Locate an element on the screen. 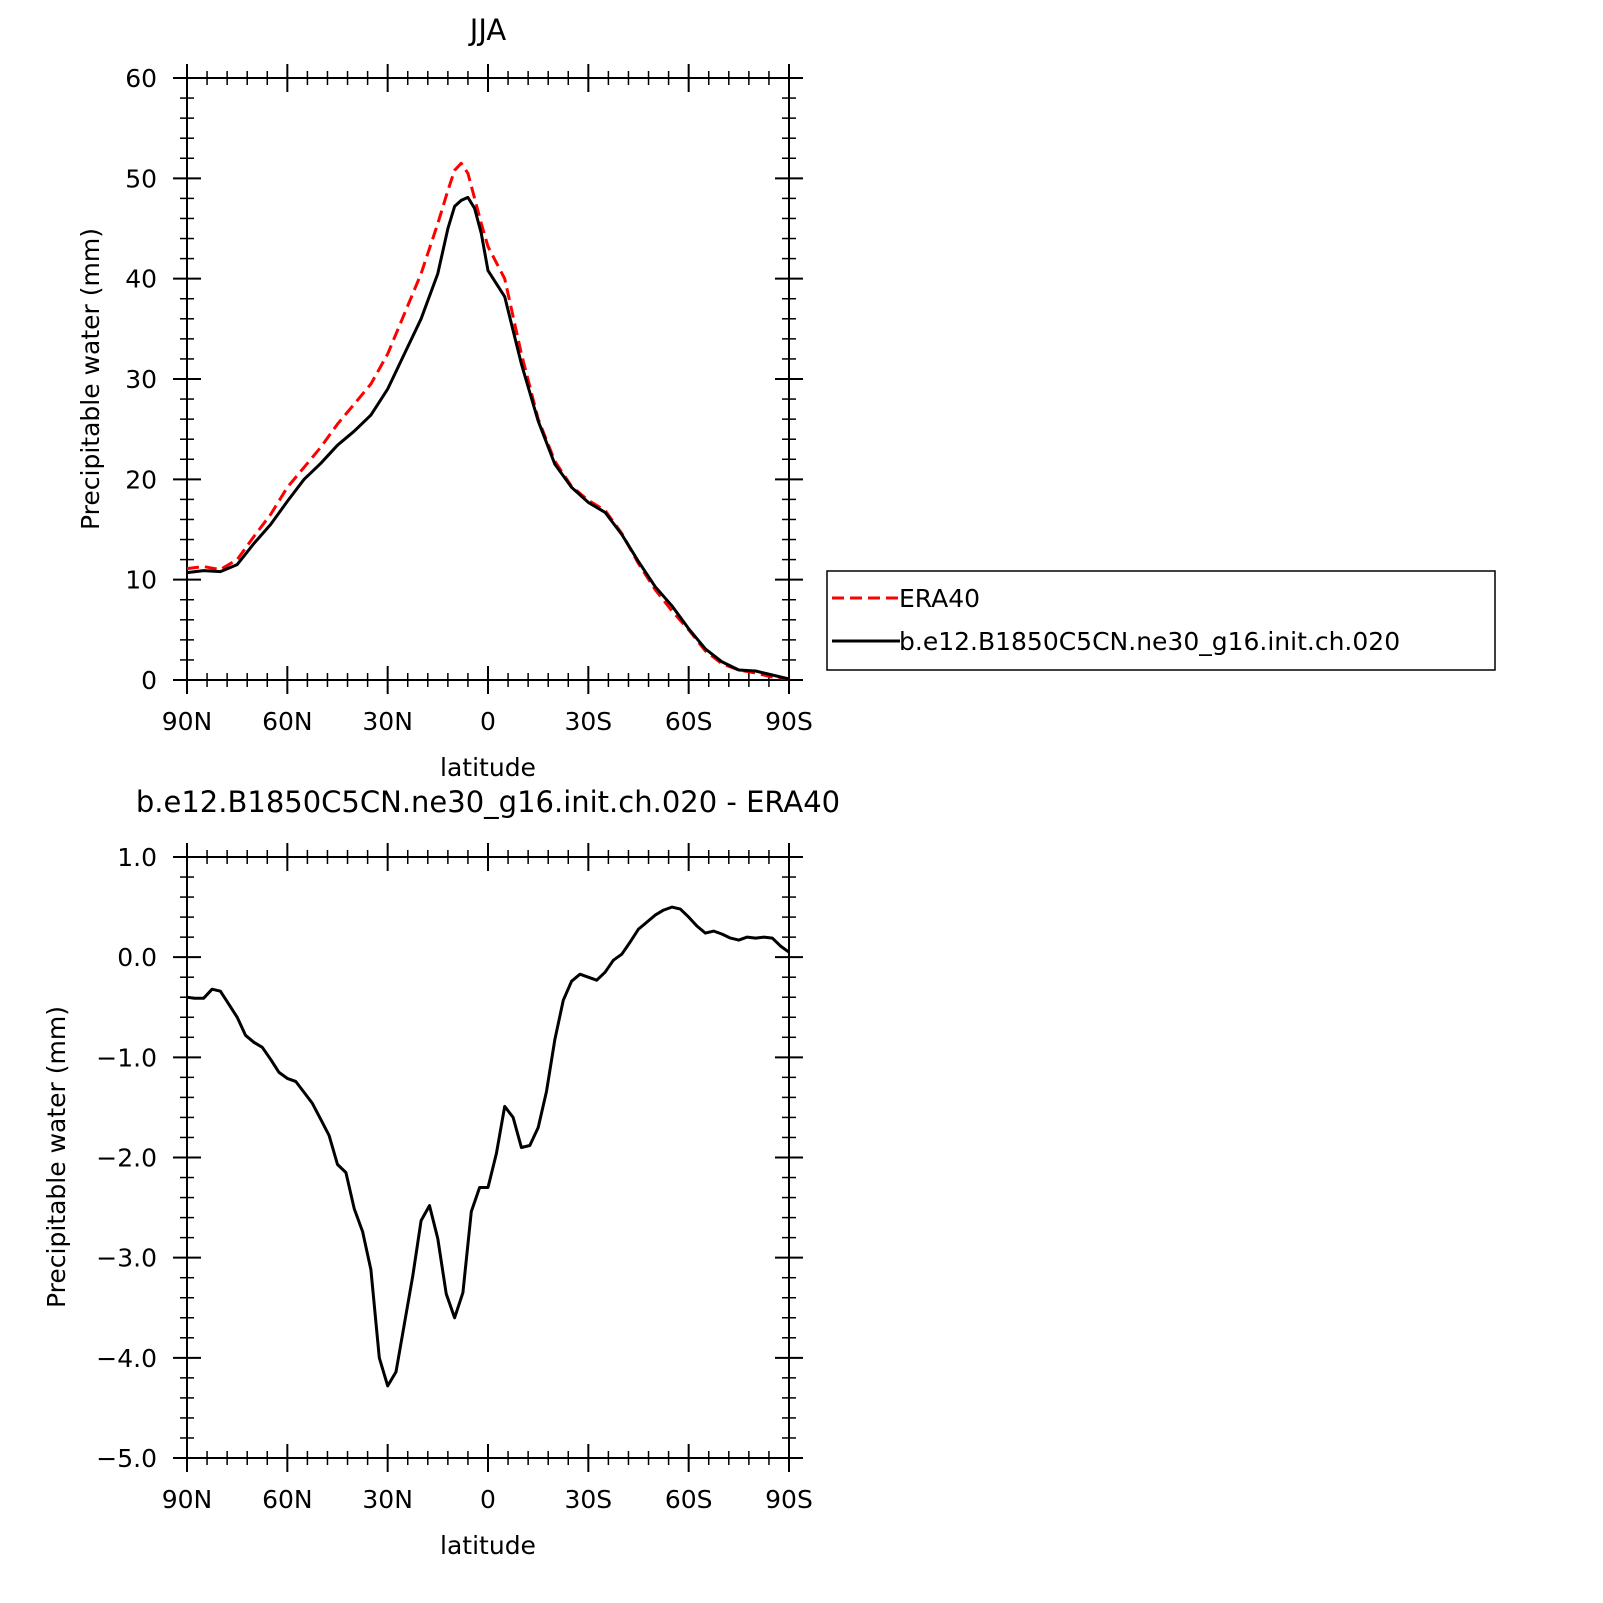 Image resolution: width=1603 pixels, height=1603 pixels. bottom-y-tick-label: −3.0 is located at coordinates (126, 1258).